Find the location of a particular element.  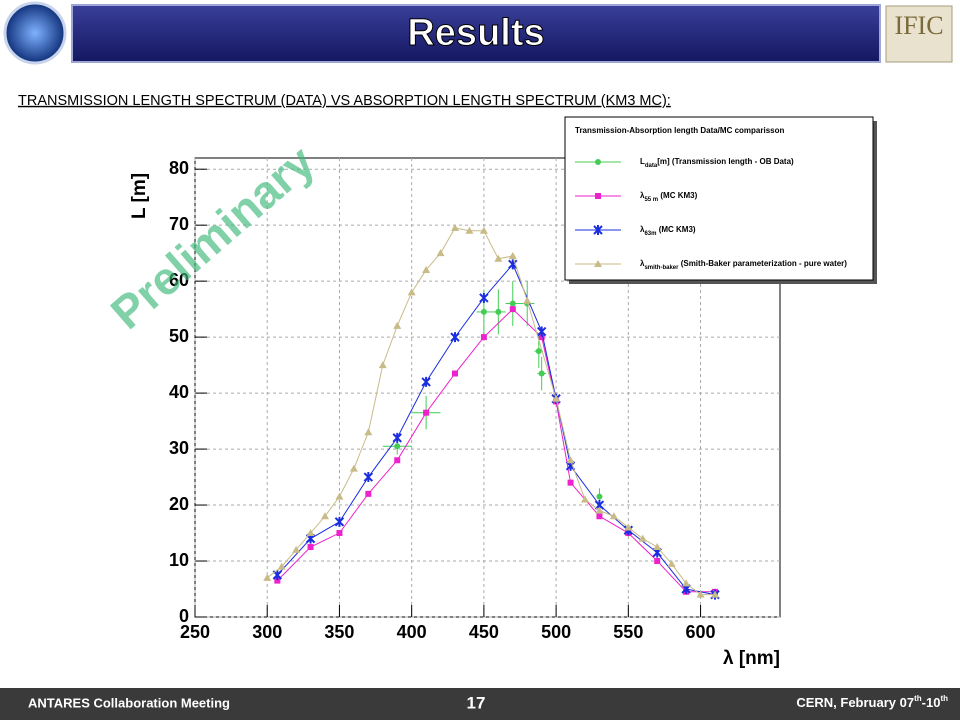

slide-title: Results is located at coordinates (475, 33).